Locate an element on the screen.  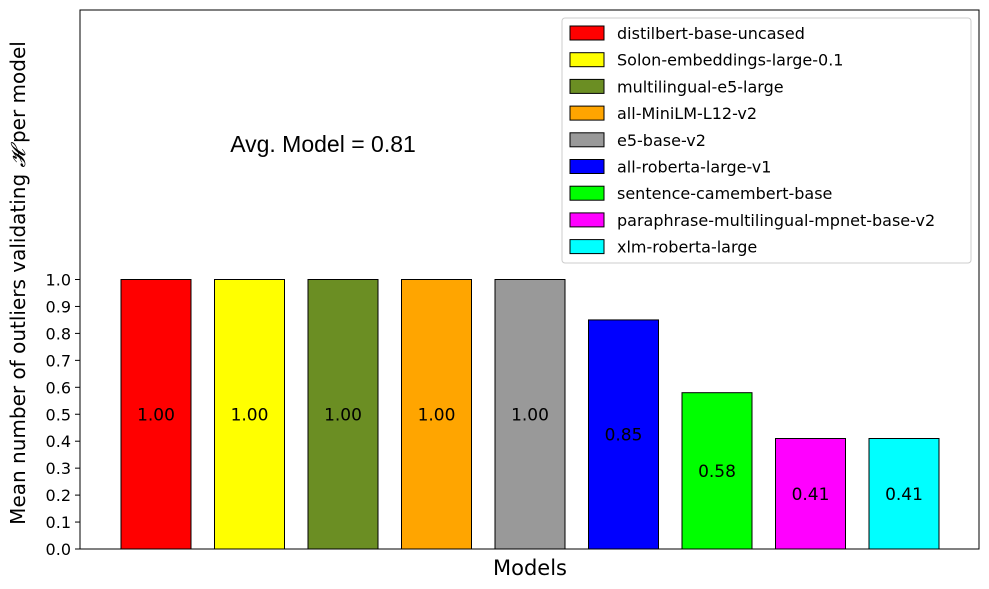
bar-multilingual-e5-large is located at coordinates (343, 414).